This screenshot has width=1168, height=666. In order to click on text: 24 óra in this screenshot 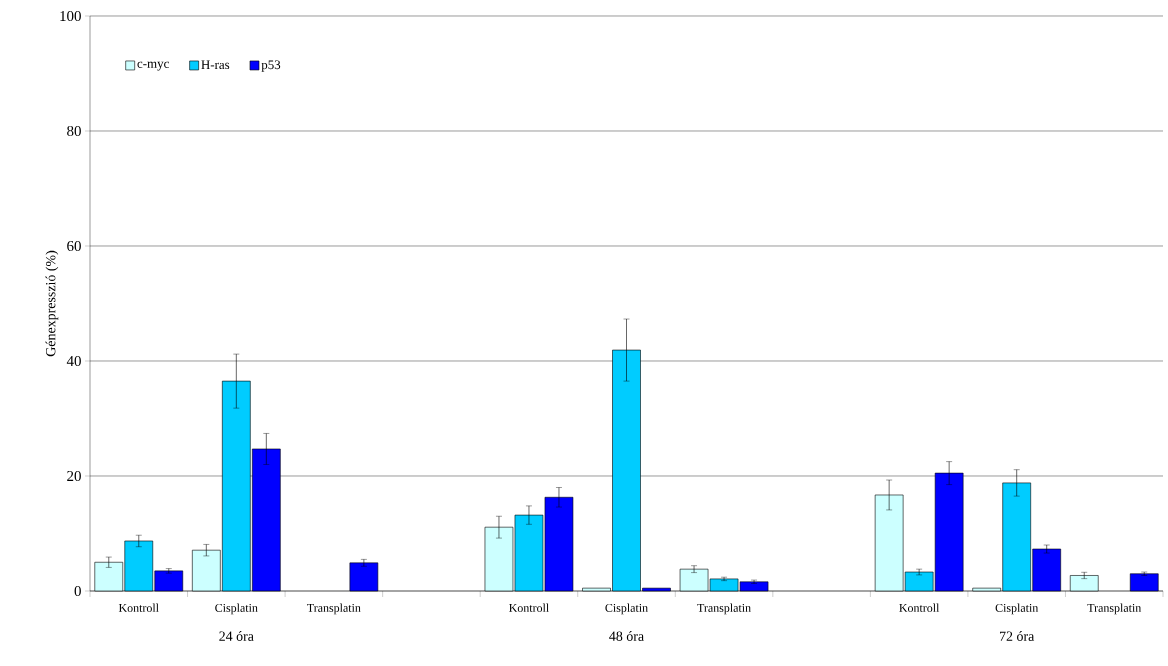, I will do `click(236, 636)`.